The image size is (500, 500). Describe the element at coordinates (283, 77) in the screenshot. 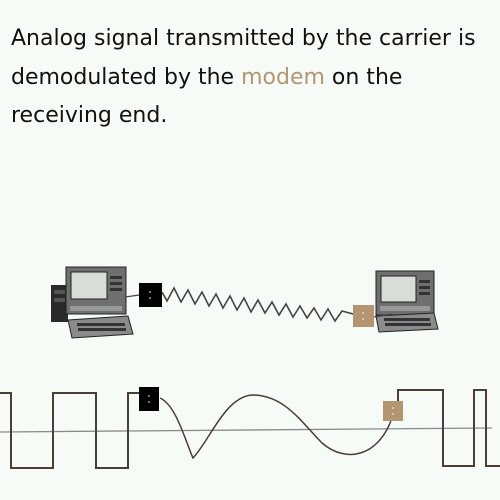

I see `caption-highlight-modem: modem` at that location.